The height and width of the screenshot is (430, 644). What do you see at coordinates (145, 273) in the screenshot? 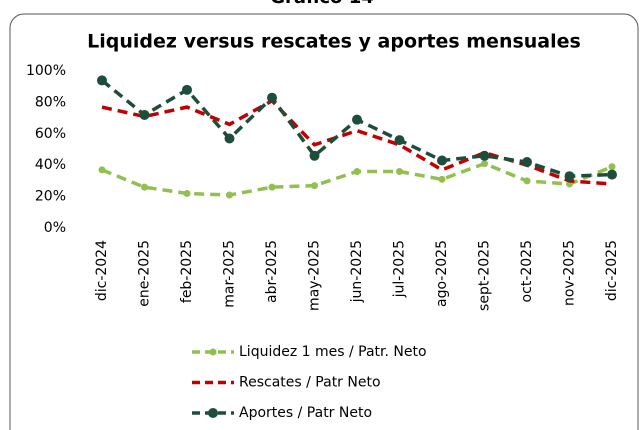
I see `x-tick-label: ene-2025` at bounding box center [145, 273].